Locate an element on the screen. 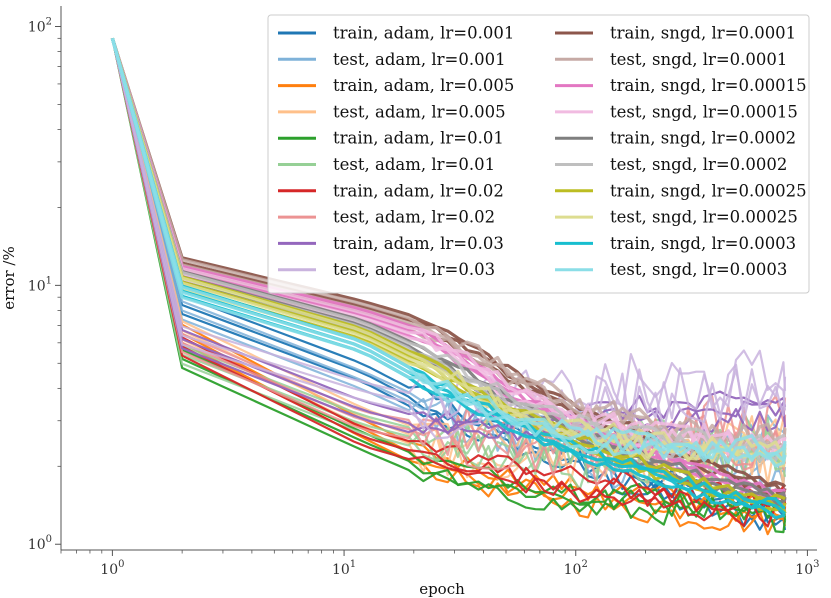 This screenshot has height=598, width=831. legend-label: train, sngd, lr=0.0001 is located at coordinates (703, 33).